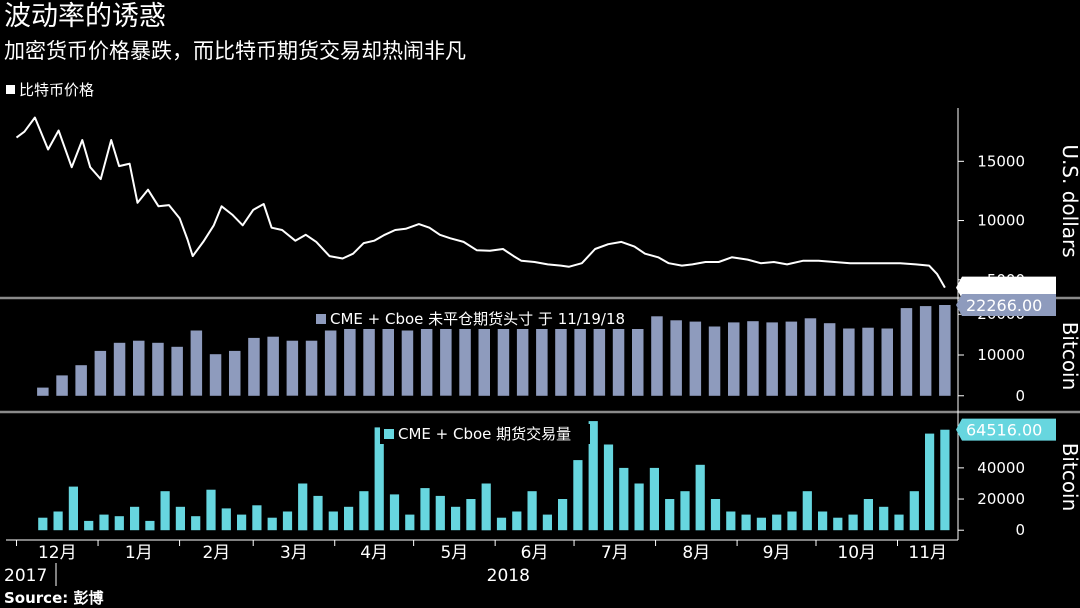  I want to click on series-legend-label: CME + Cboe 未平仓期货头寸 于 11/19/18, so click(477, 319).